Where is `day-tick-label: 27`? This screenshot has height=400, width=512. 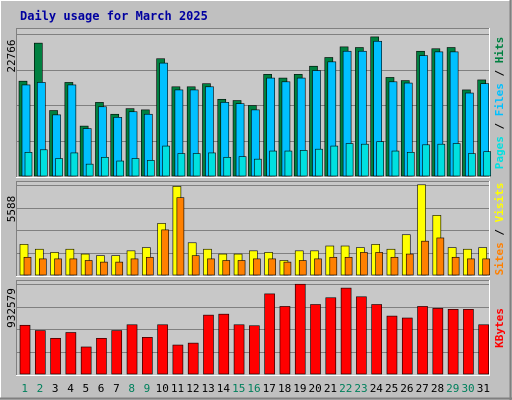 day-tick-label: 27 is located at coordinates (422, 388).